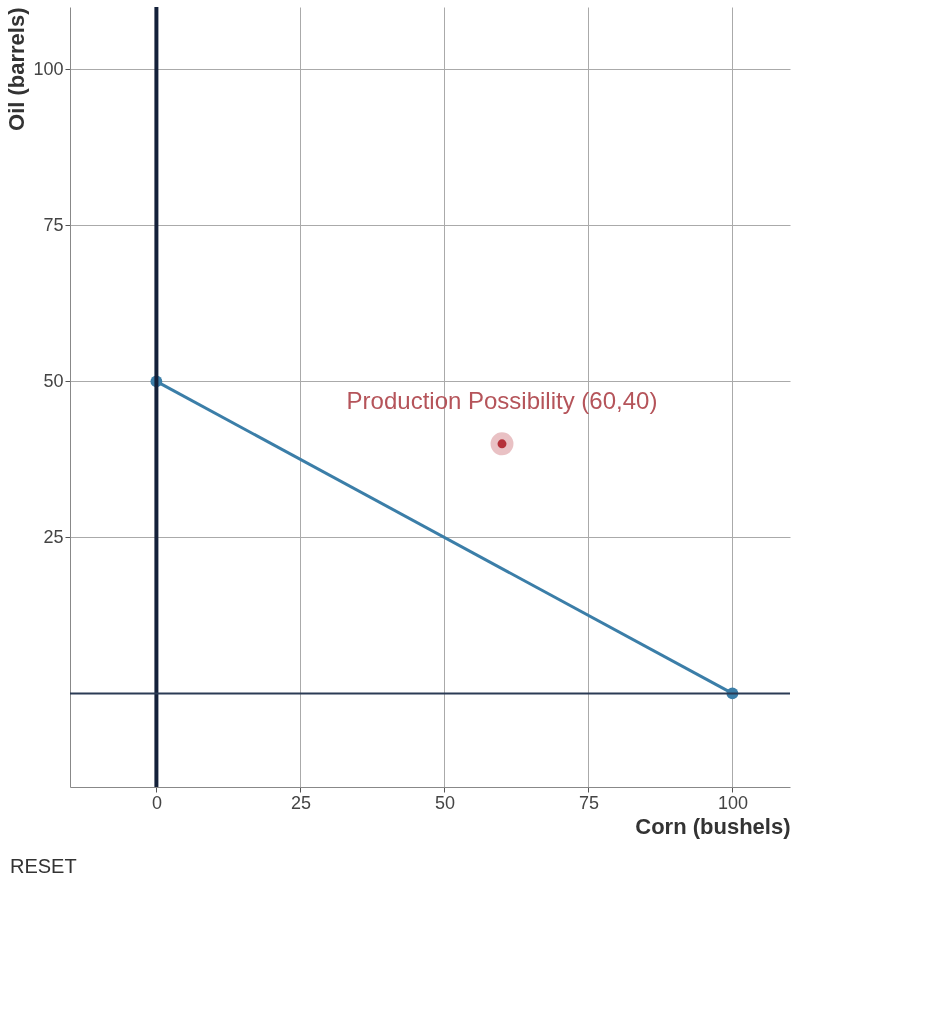 This screenshot has width=935, height=1029. What do you see at coordinates (444, 802) in the screenshot?
I see `x-tick-label: 50` at bounding box center [444, 802].